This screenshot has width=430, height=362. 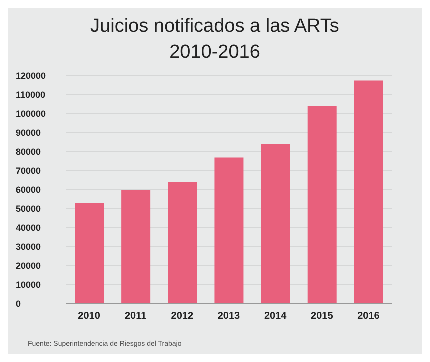 I want to click on y-tick-label: 10000, so click(x=29, y=285).